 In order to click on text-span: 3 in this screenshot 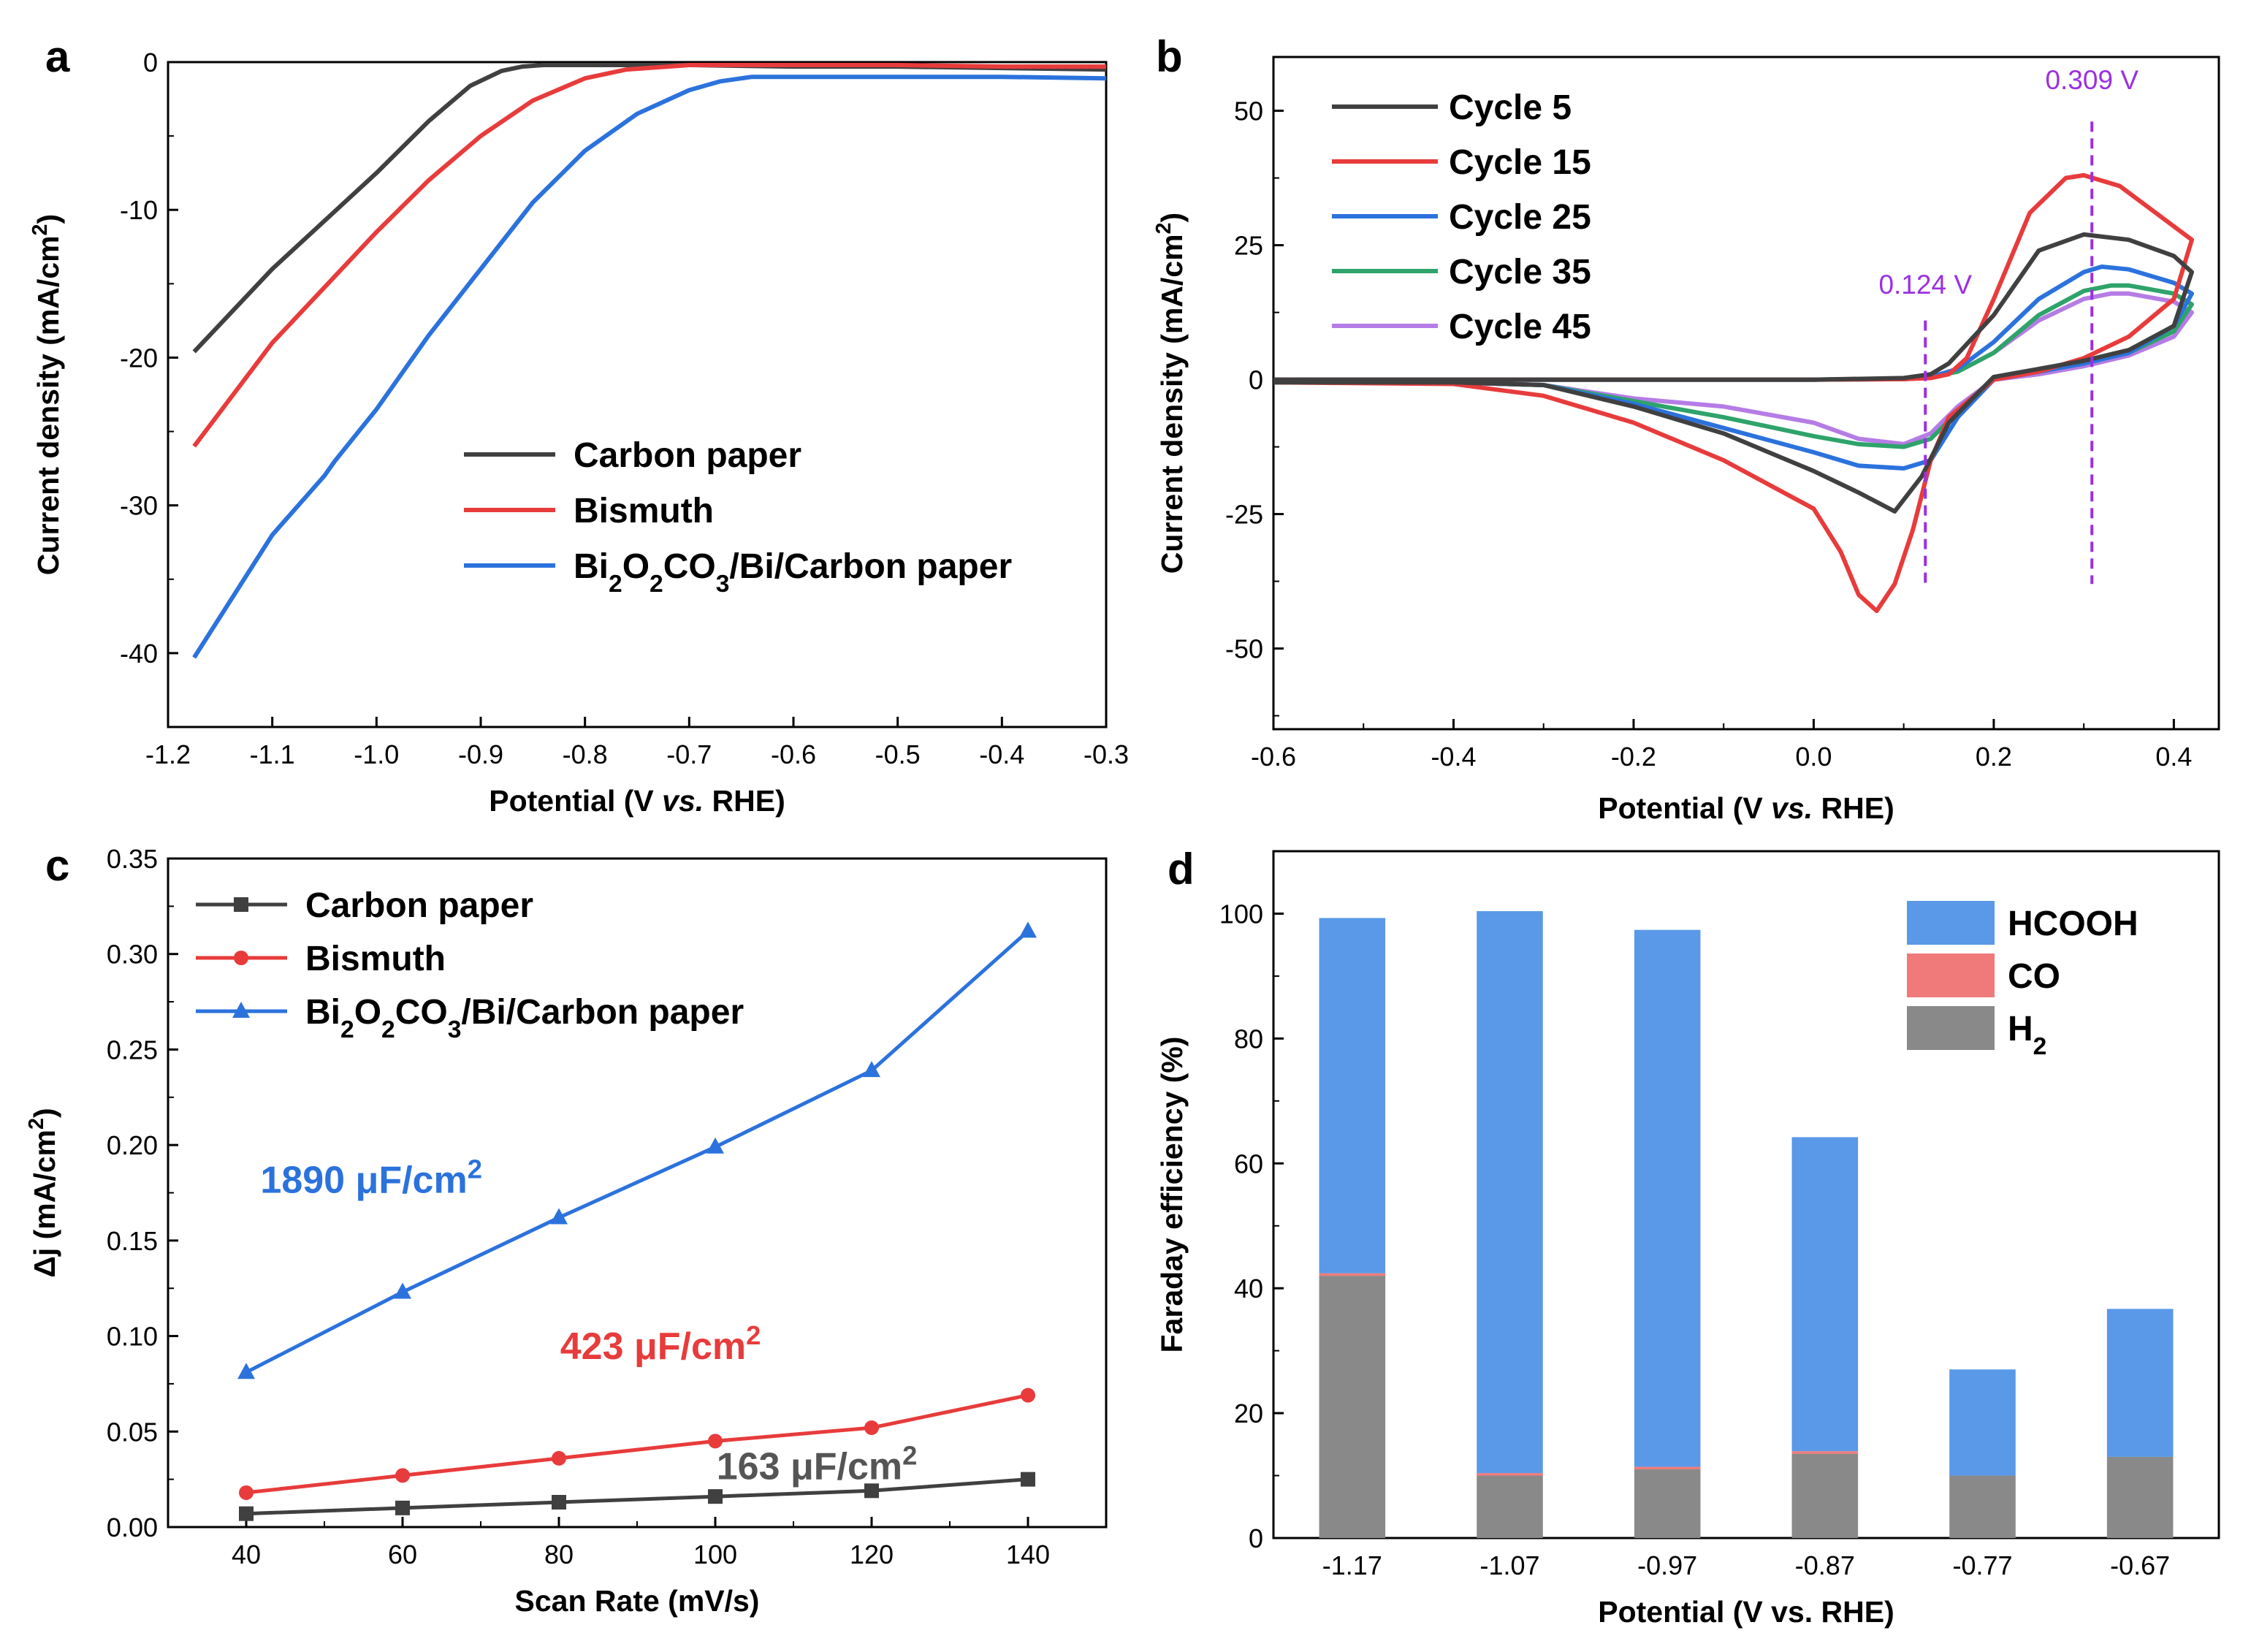, I will do `click(723, 584)`.